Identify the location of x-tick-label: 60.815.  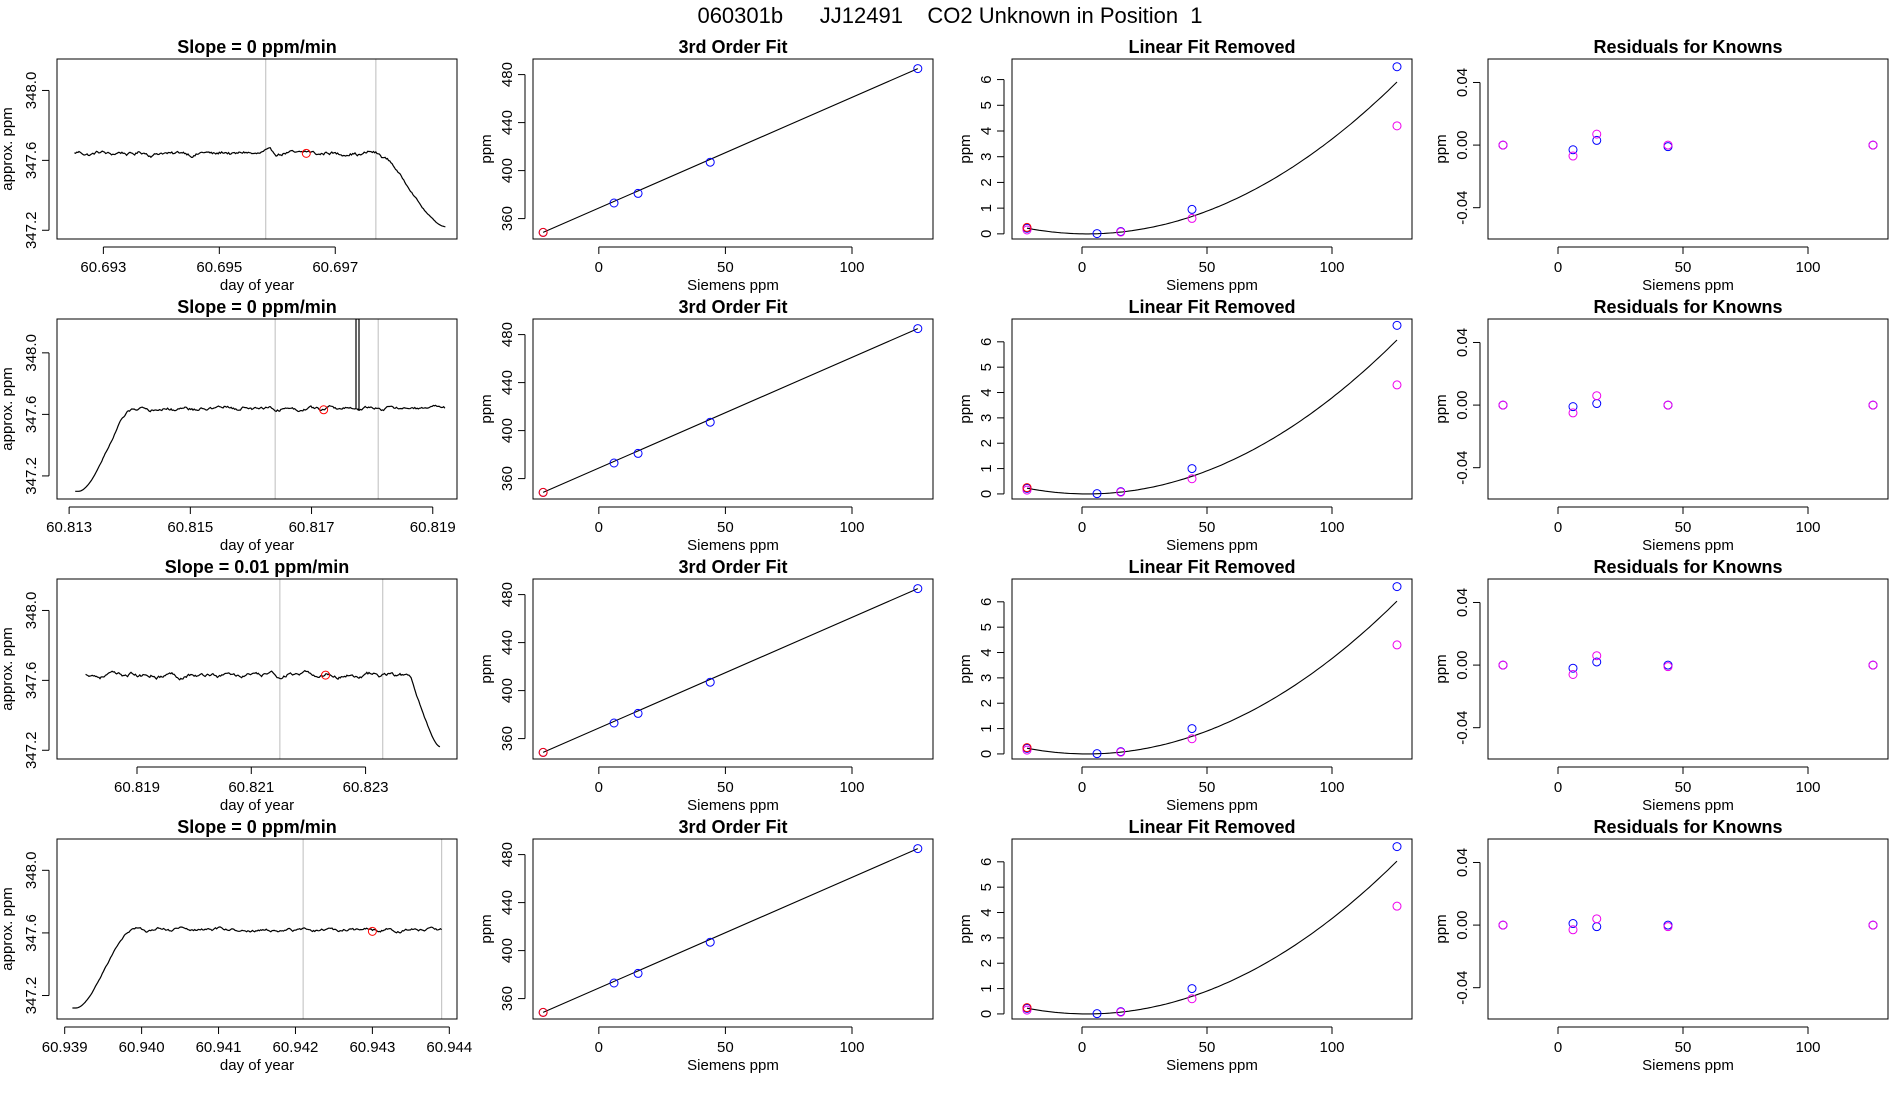
(190, 527).